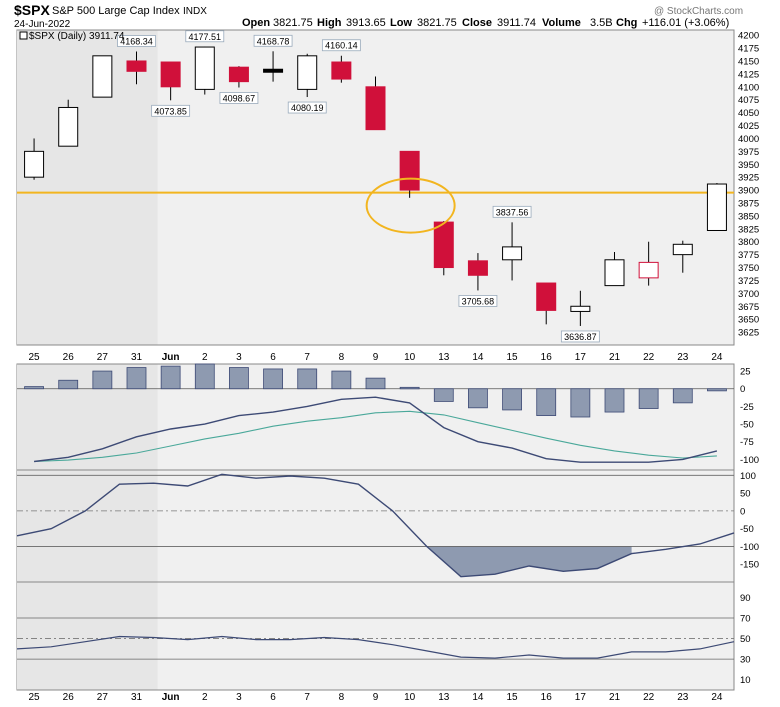  Describe the element at coordinates (580, 337) in the screenshot. I see `annotation-value: 3636.87` at that location.